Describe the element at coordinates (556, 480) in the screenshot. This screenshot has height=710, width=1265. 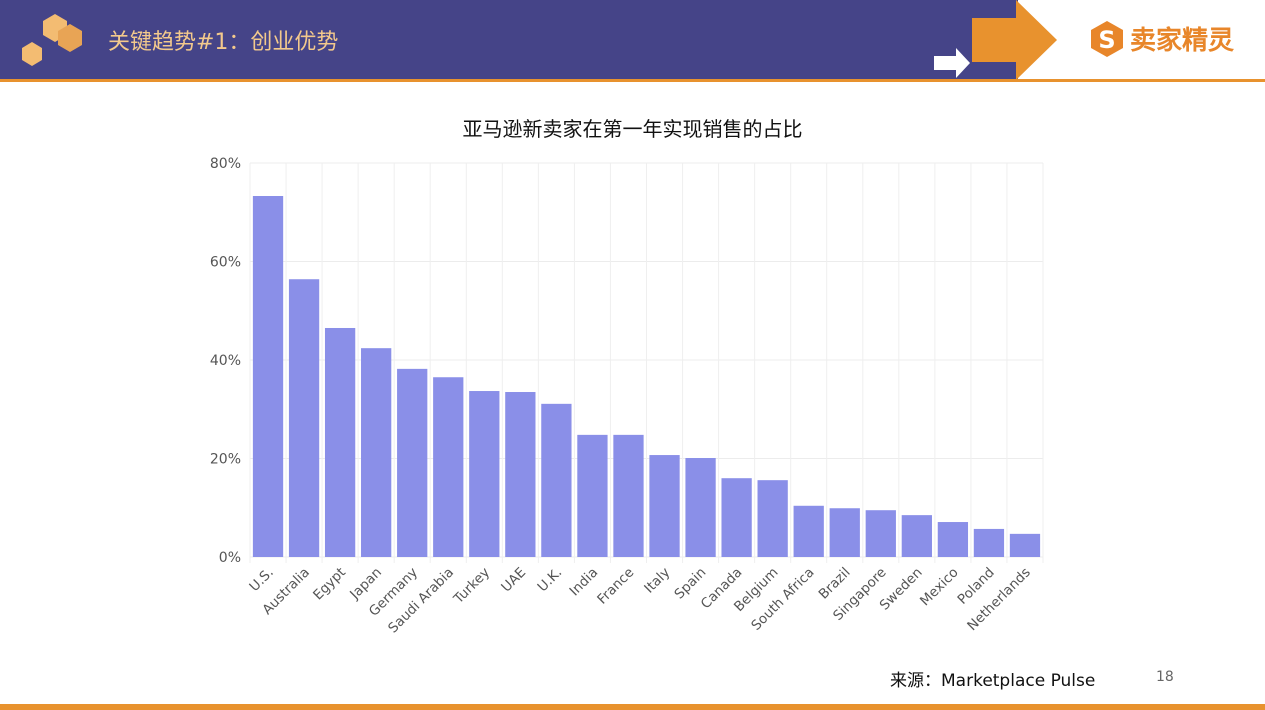
I see `bar-u-k-` at that location.